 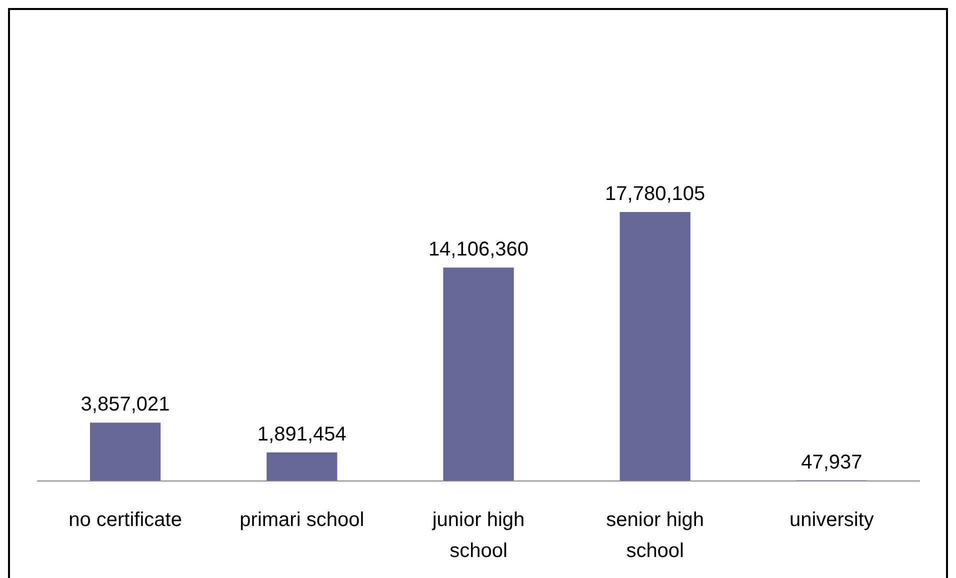 What do you see at coordinates (831, 462) in the screenshot?
I see `data-label: 47,937` at bounding box center [831, 462].